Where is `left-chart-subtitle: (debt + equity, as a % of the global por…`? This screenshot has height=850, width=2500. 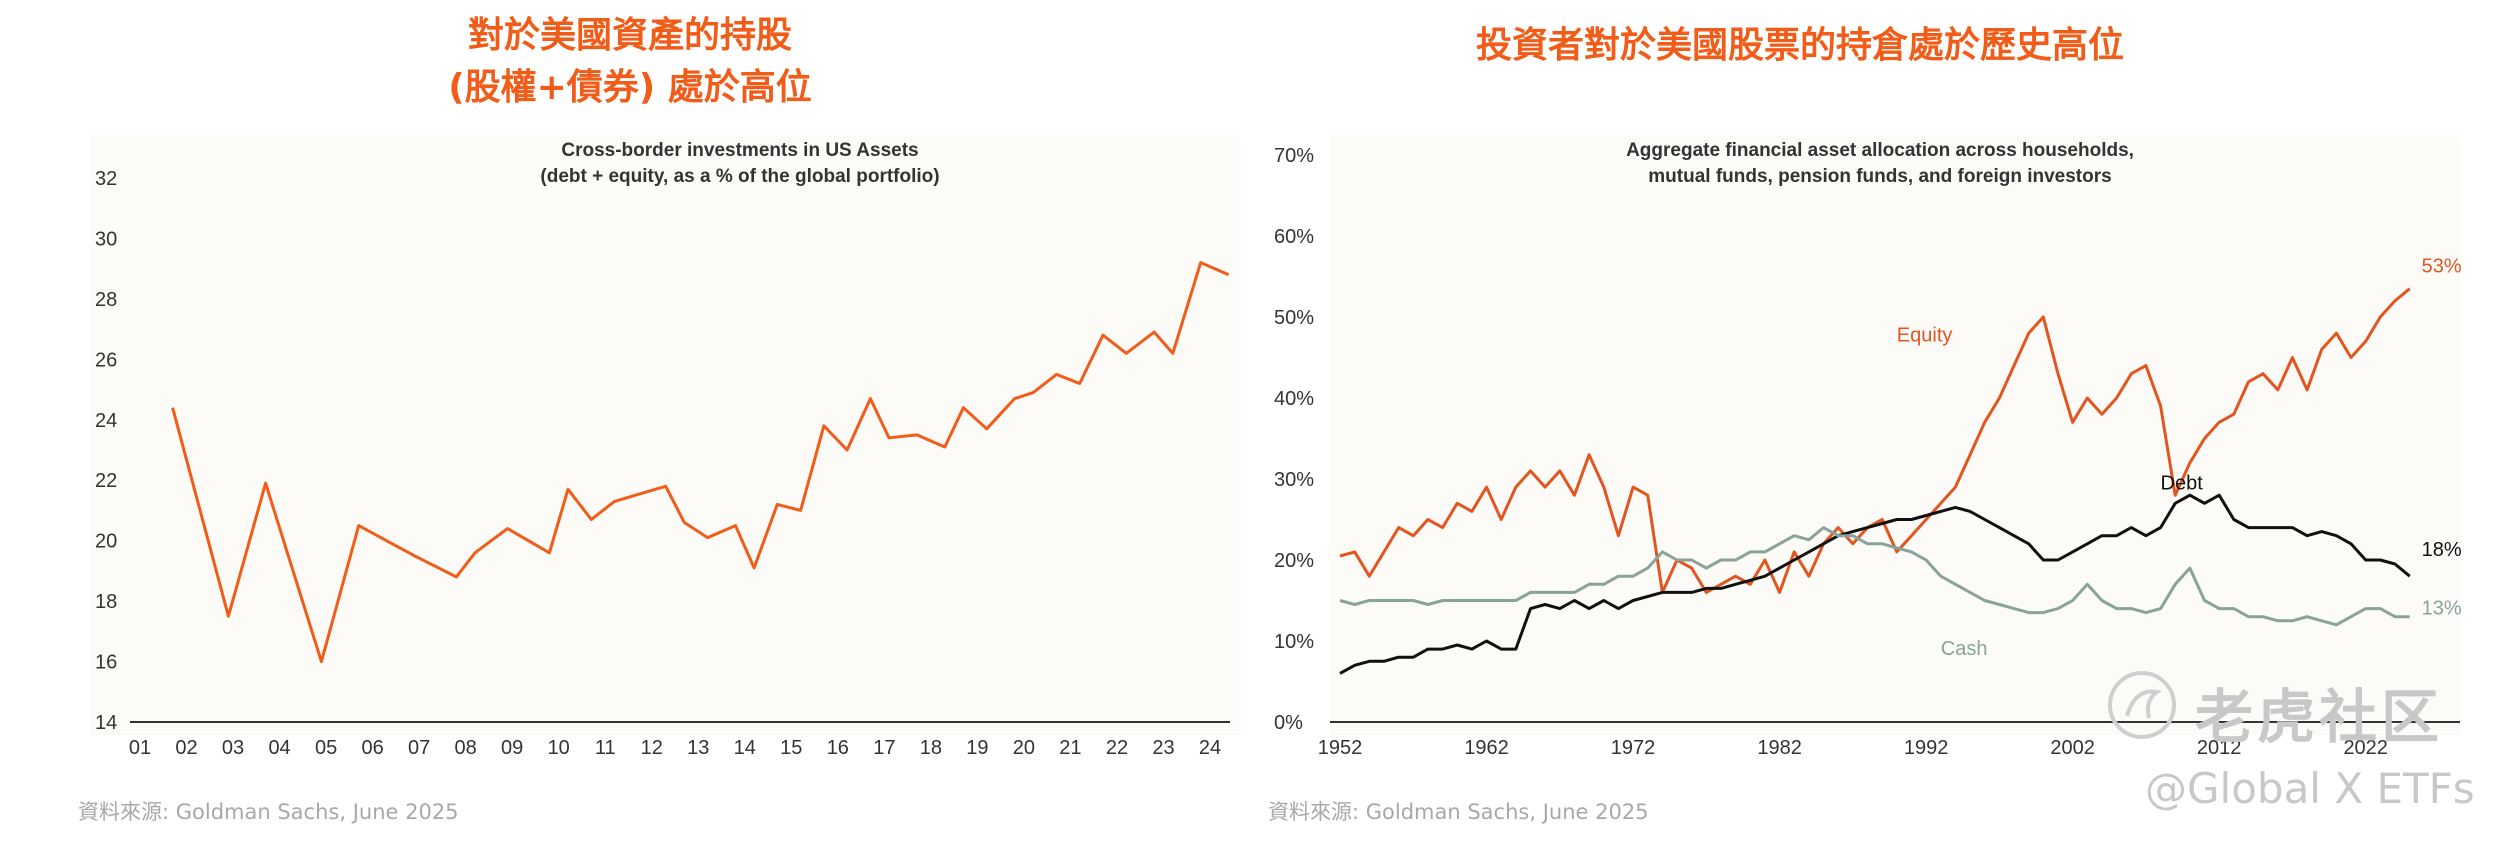
left-chart-subtitle: (debt + equity, as a % of the global por… is located at coordinates (740, 176).